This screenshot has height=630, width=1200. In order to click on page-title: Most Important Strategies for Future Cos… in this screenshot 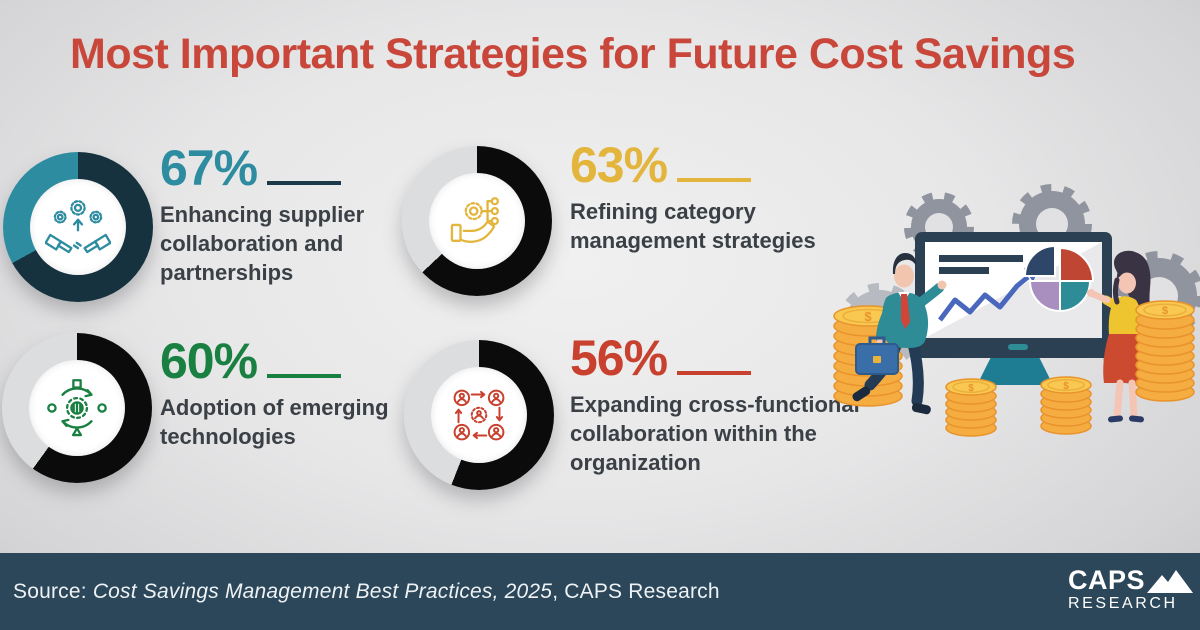, I will do `click(573, 54)`.